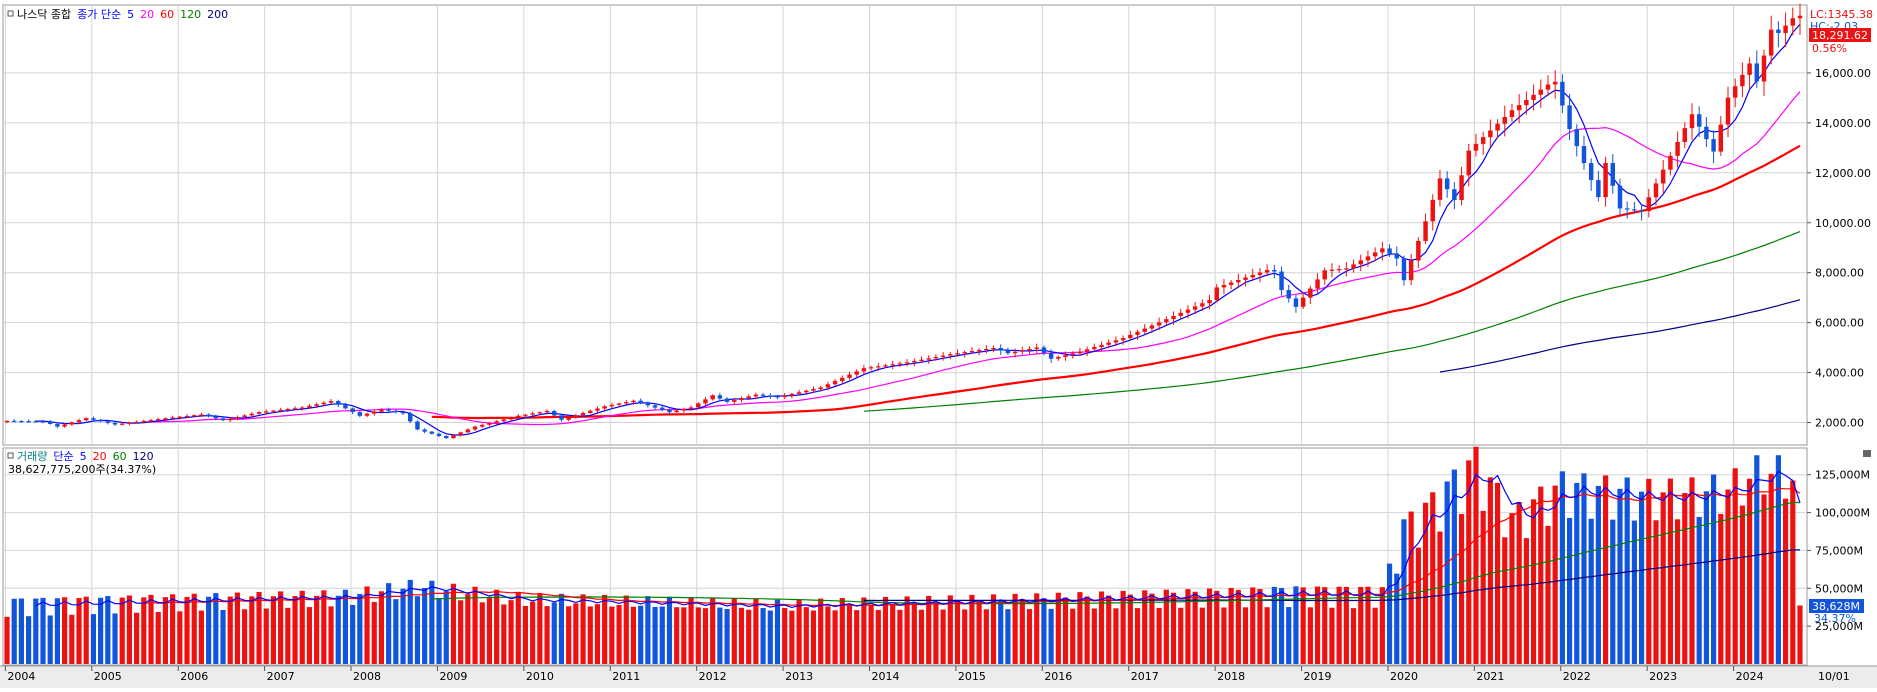  What do you see at coordinates (167, 14) in the screenshot?
I see `legend-item: 60` at bounding box center [167, 14].